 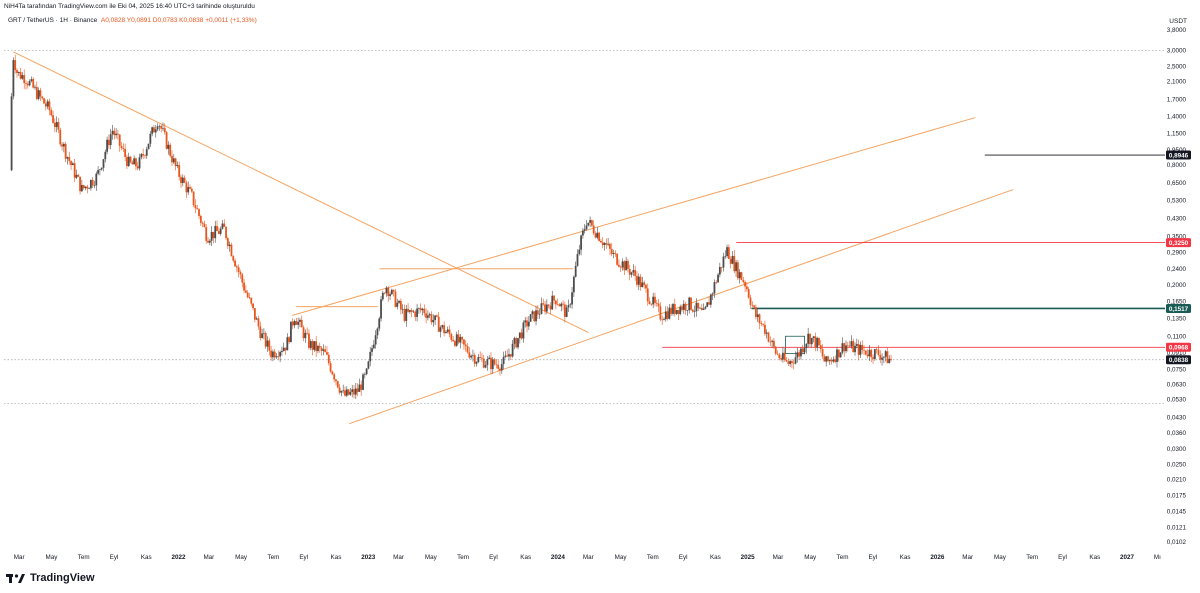 What do you see at coordinates (53, 20) in the screenshot?
I see `symbol-info: GRT / TetherUS · 1H · Binance` at bounding box center [53, 20].